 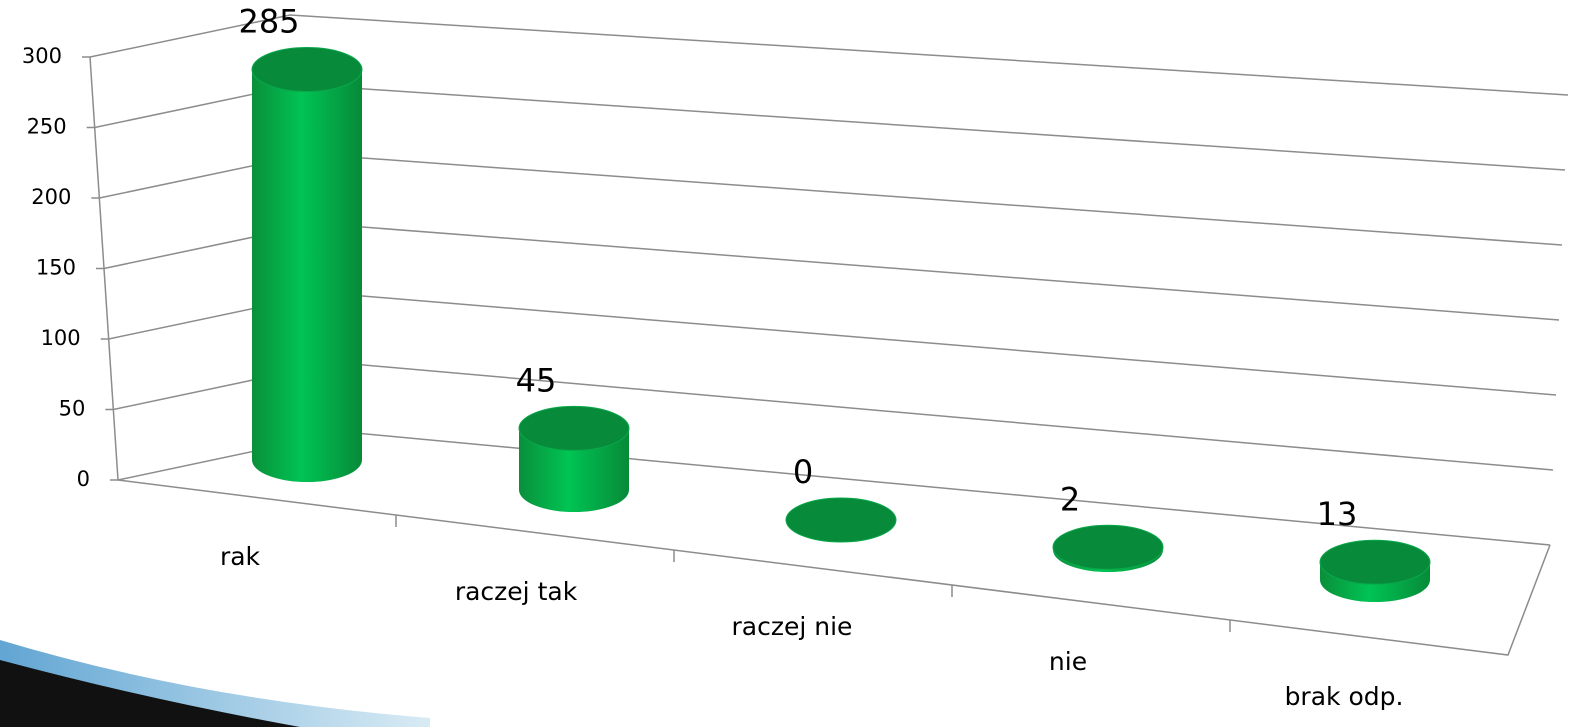 I want to click on y-tick-label: 50, so click(x=72, y=409).